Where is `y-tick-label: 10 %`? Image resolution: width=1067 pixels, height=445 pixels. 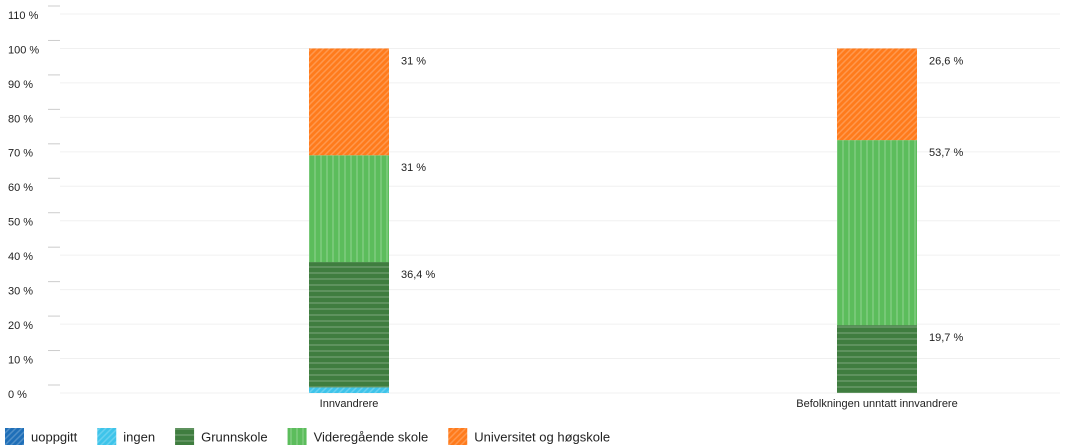 y-tick-label: 10 % is located at coordinates (20, 360).